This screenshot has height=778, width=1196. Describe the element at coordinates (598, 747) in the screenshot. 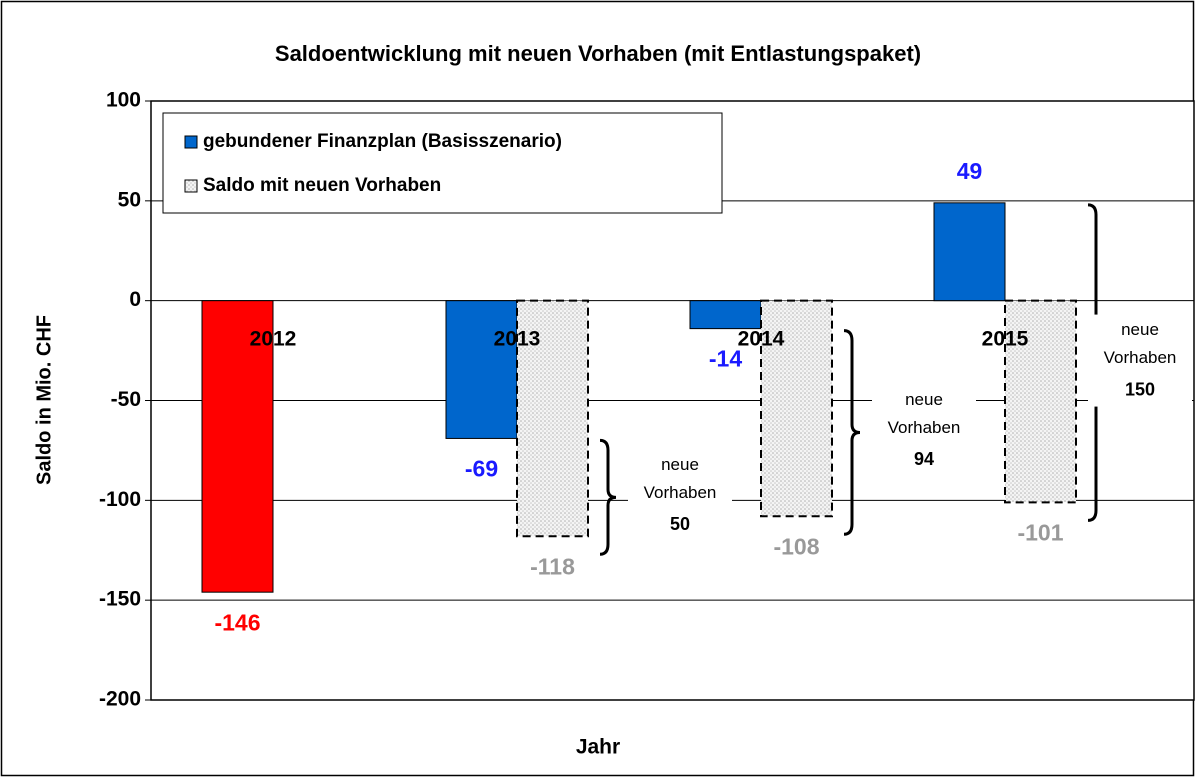

I see `x-axis-label: Jahr` at that location.